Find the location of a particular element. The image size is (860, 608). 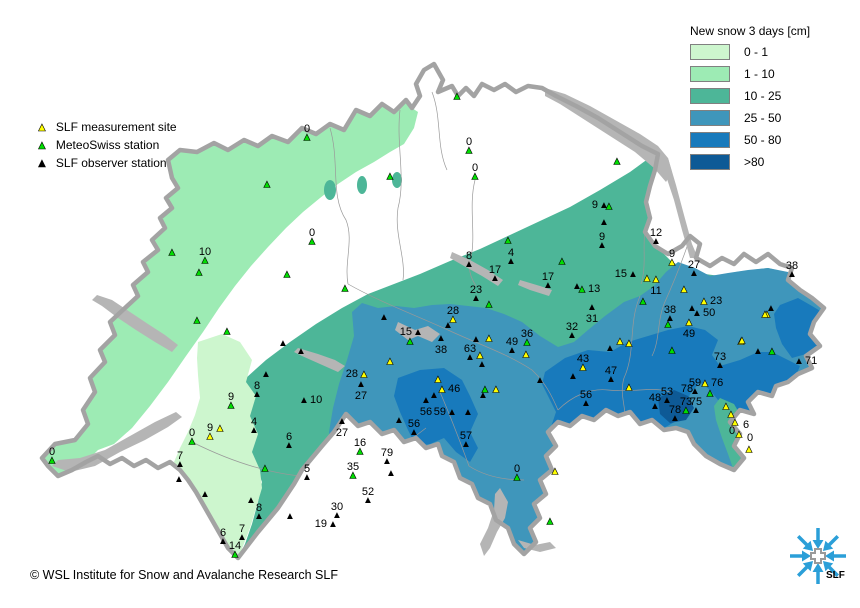

legend-item: 1 - 10 is located at coordinates (750, 73).